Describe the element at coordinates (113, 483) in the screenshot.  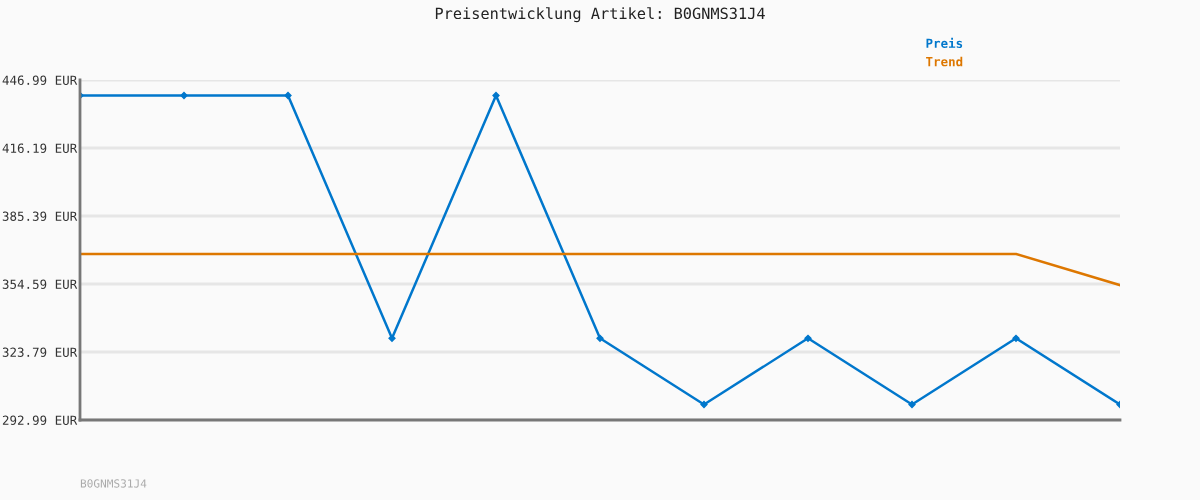
I see `text: B0GNMS31J4` at that location.